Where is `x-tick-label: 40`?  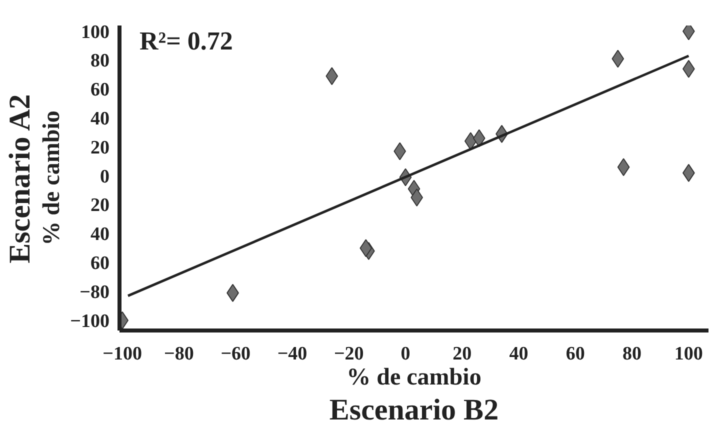
x-tick-label: 40 is located at coordinates (518, 354).